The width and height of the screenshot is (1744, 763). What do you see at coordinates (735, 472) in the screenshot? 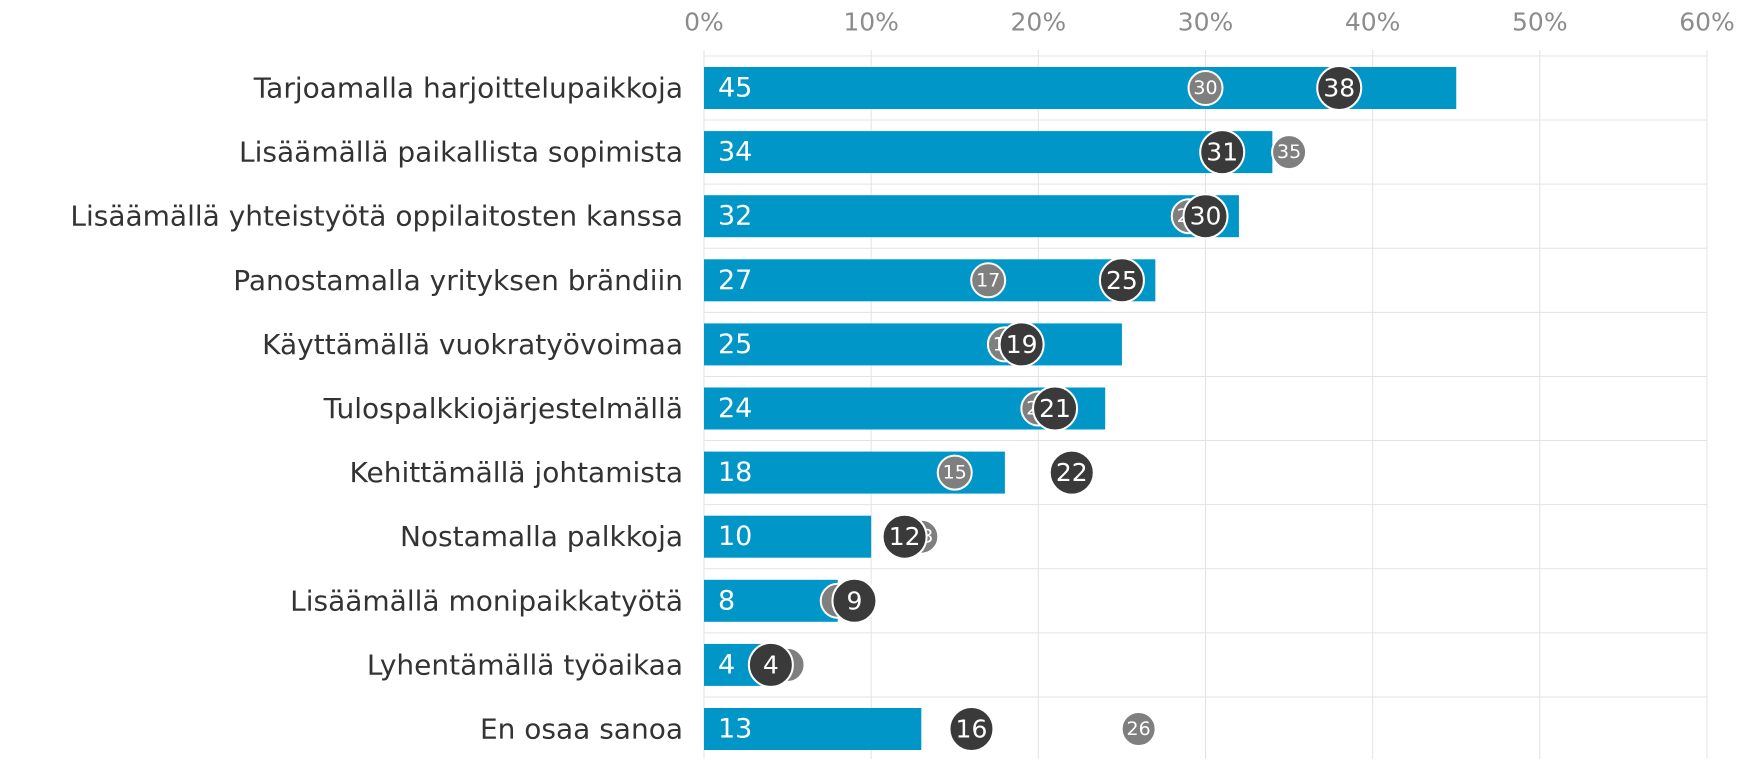
I see `bar-value-label: 18` at bounding box center [735, 472].